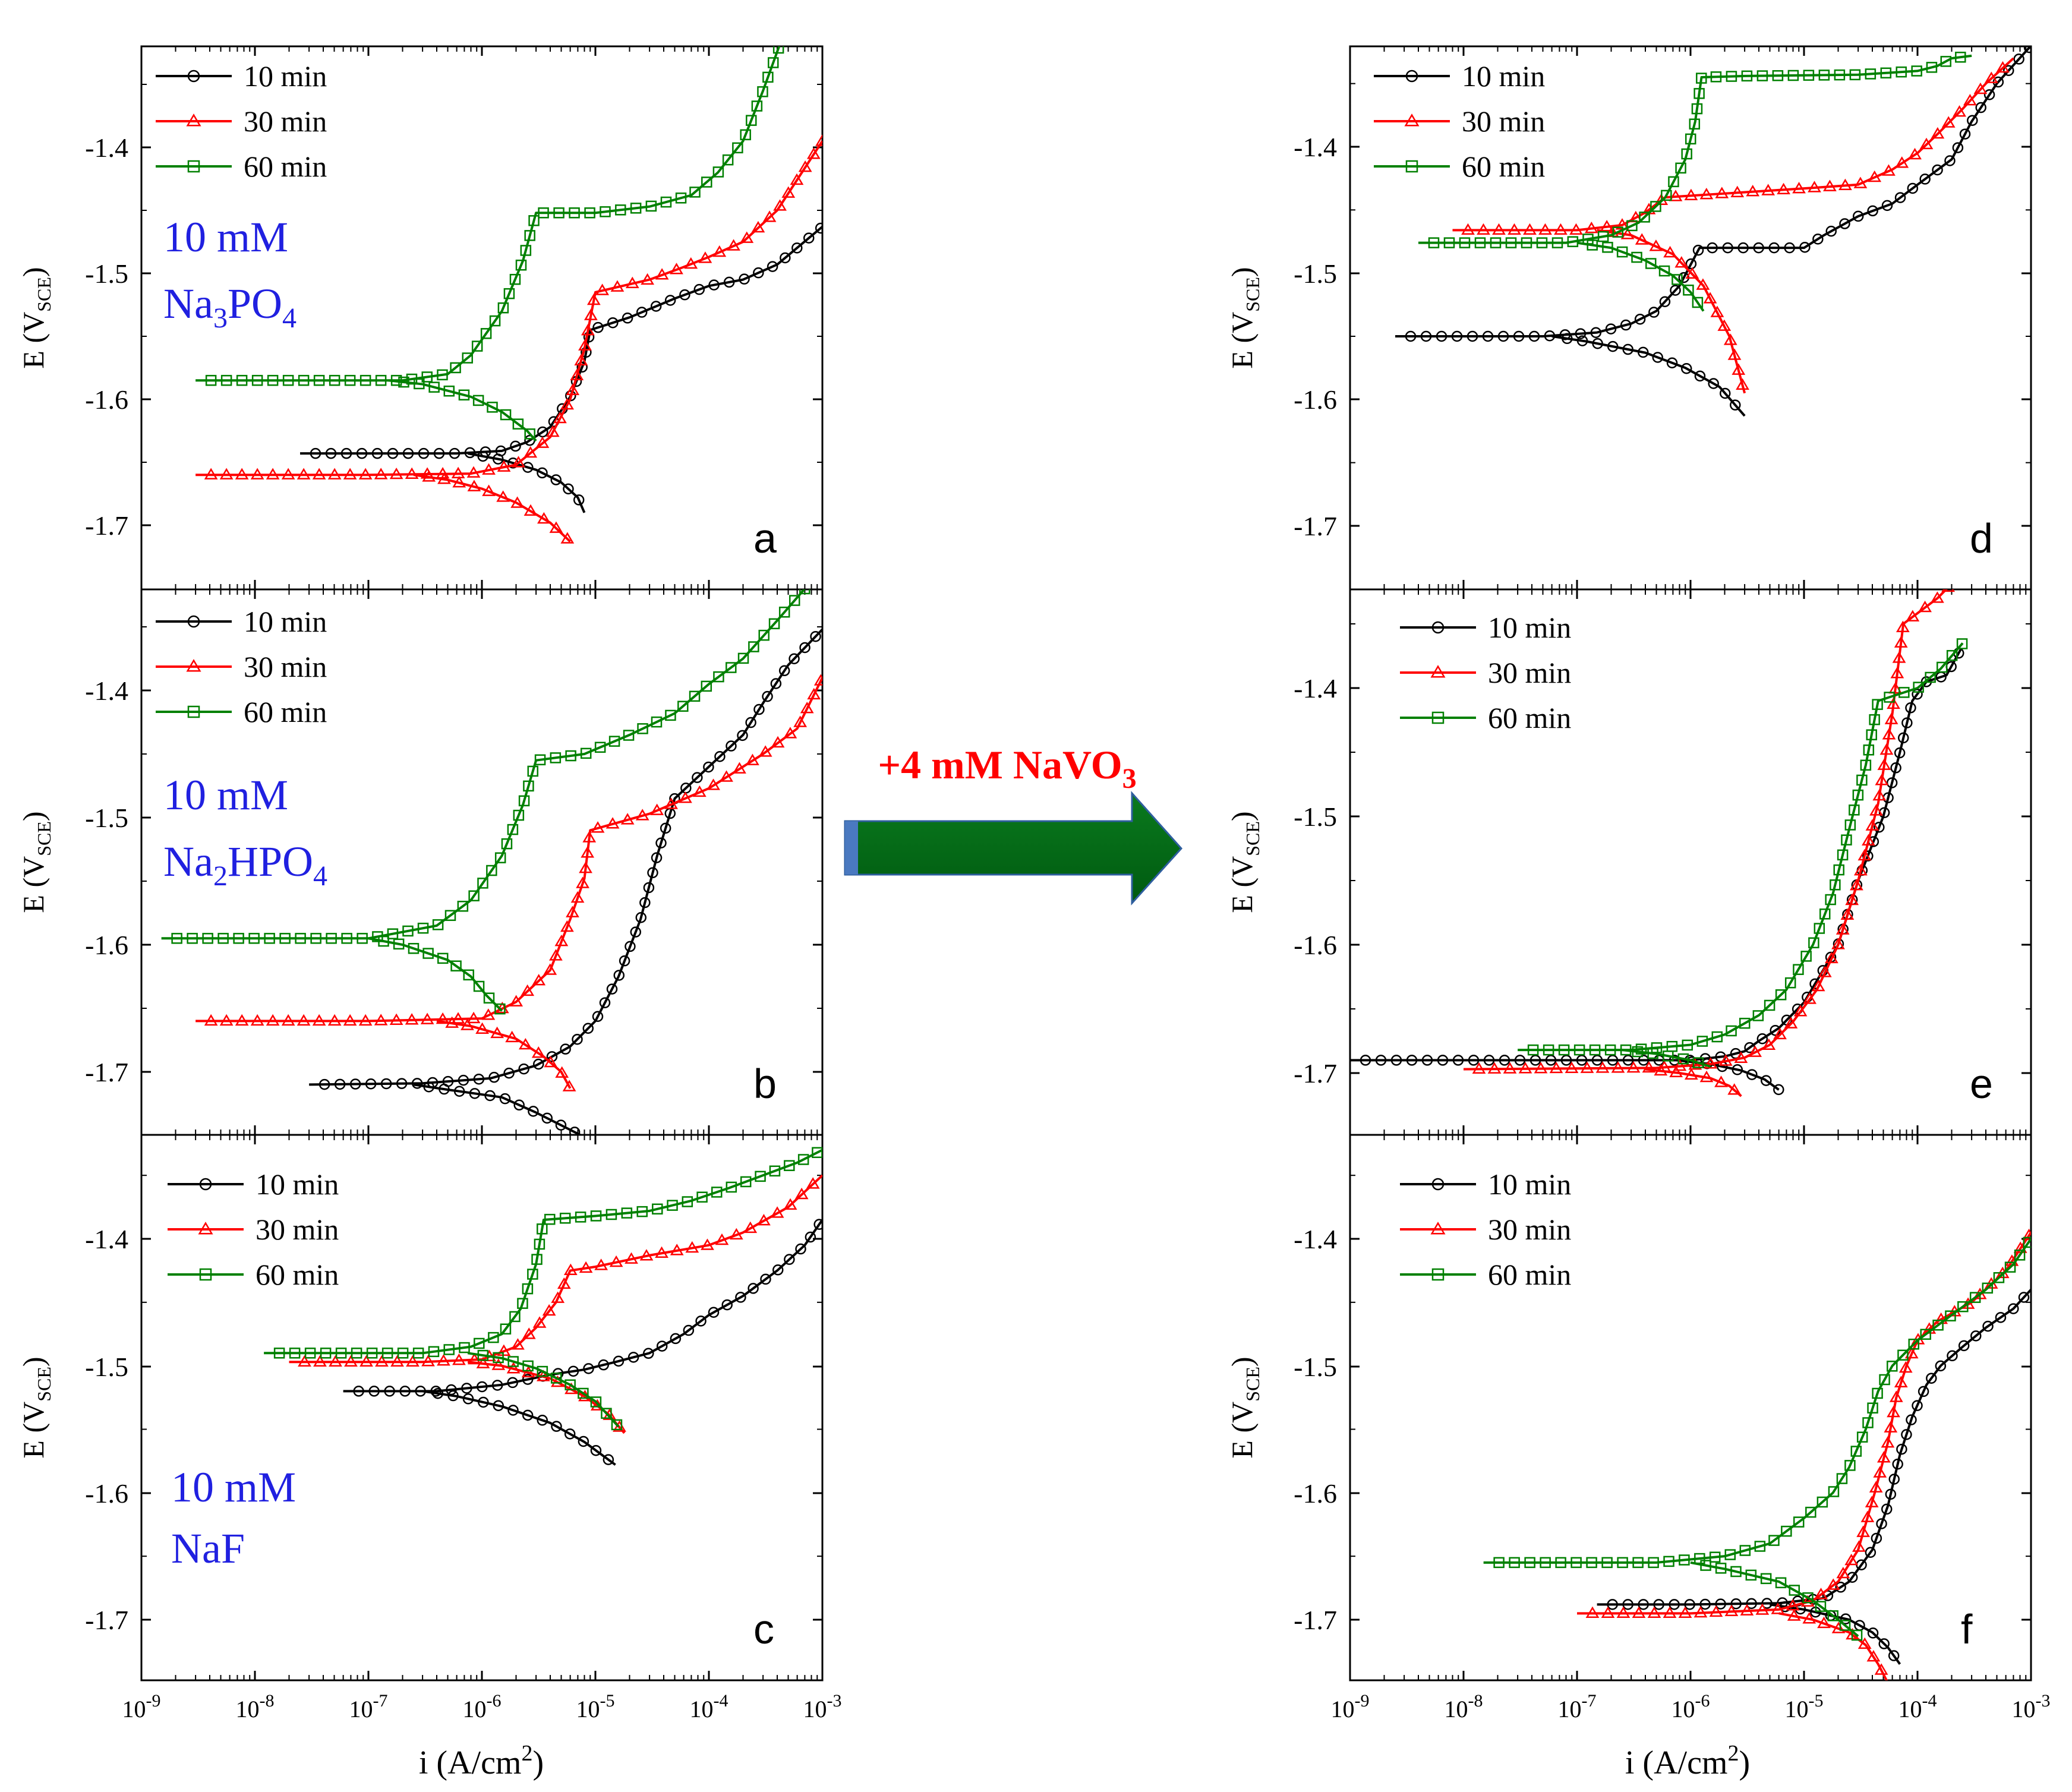  What do you see at coordinates (1242, 272) in the screenshot?
I see `ylabel-close: )` at bounding box center [1242, 272].